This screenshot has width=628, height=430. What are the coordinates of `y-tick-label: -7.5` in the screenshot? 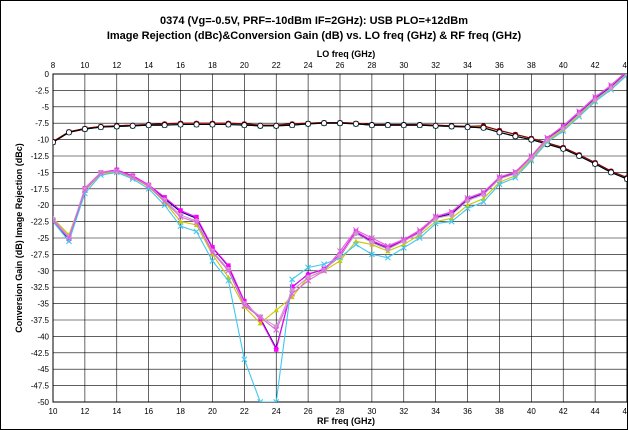 It's located at (42, 123).